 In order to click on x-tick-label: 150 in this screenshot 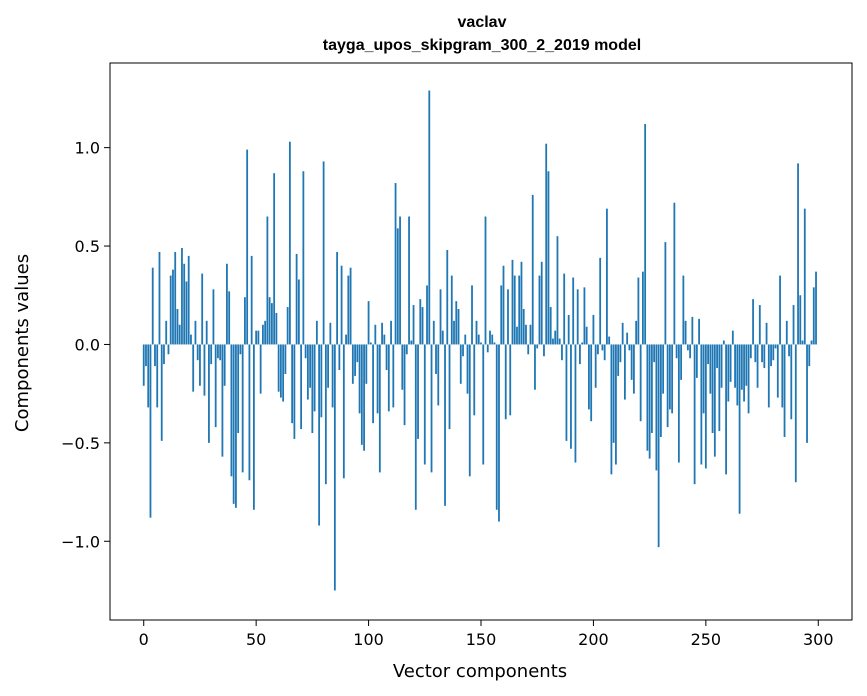, I will do `click(481, 639)`.